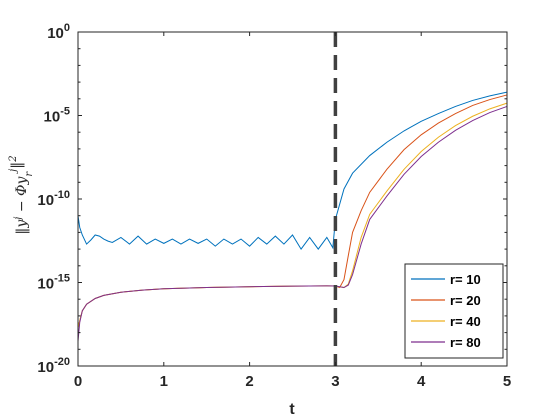 Image resolution: width=560 pixels, height=420 pixels. Describe the element at coordinates (421, 381) in the screenshot. I see `x-tick-label: 4` at that location.